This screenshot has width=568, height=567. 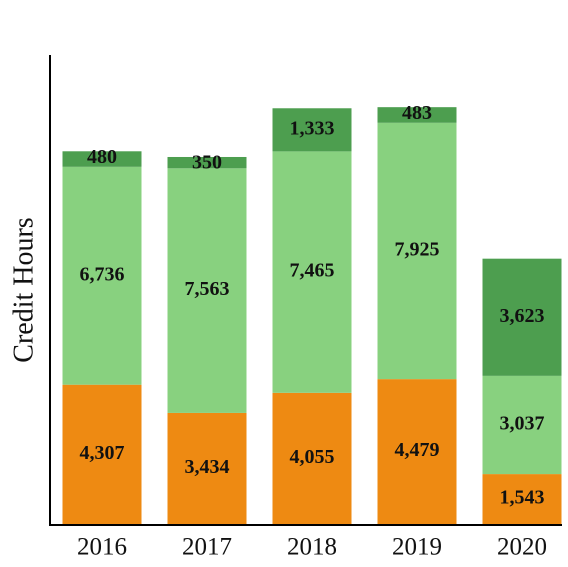 I want to click on value-label: 3,434, so click(x=207, y=467).